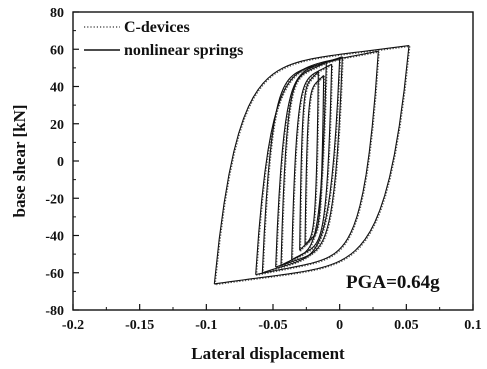 This screenshot has width=487, height=369. I want to click on y-tick-label: -40, so click(54, 237).